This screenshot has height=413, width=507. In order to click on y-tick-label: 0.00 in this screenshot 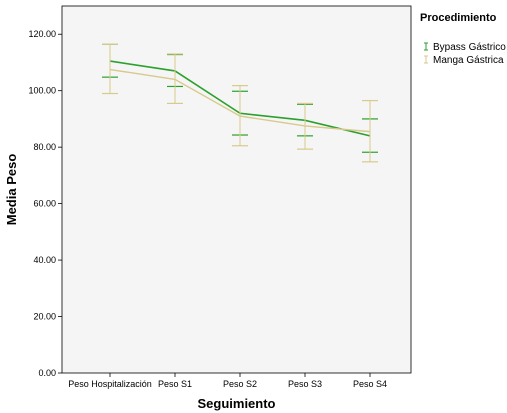, I will do `click(47, 373)`.